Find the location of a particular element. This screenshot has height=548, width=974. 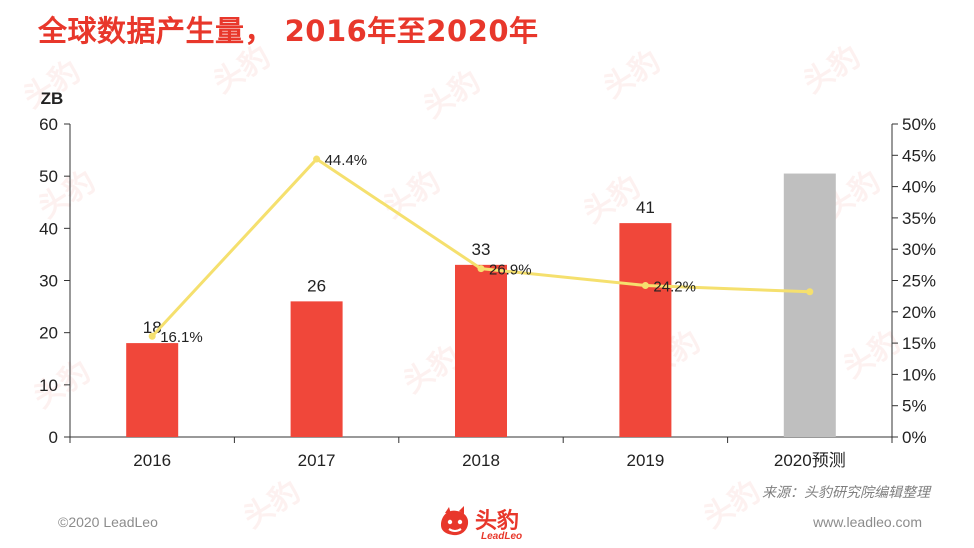

x-tick-label: 2018 is located at coordinates (481, 460).